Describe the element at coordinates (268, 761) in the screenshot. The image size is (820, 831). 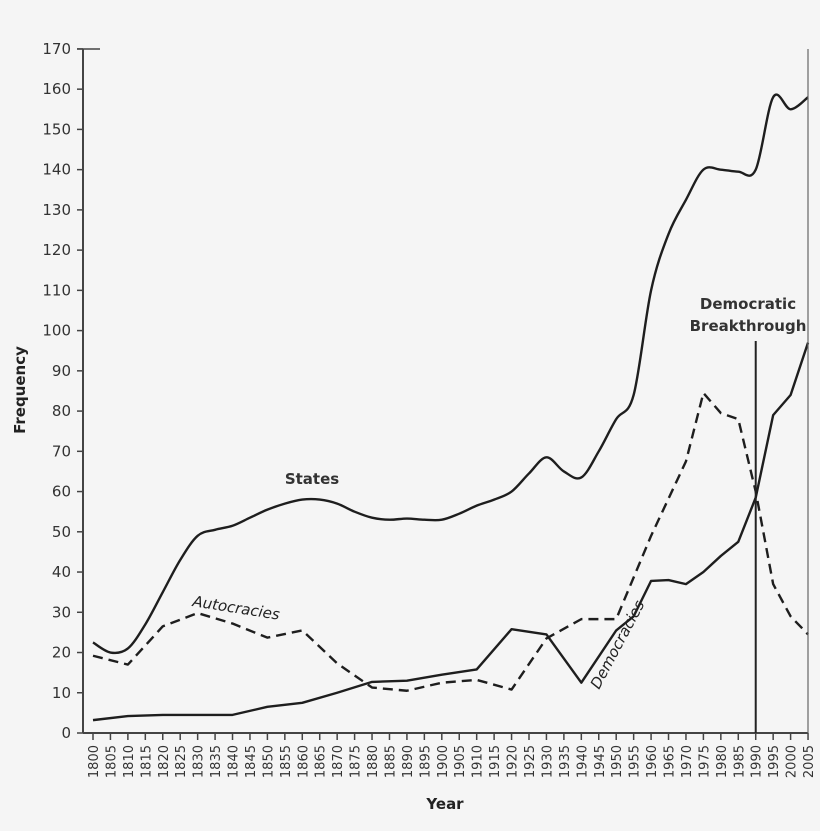
I see `x-tick-label: 1850` at that location.